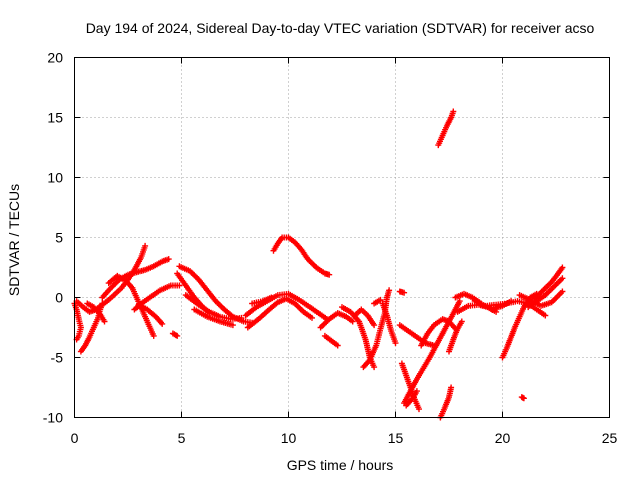 This screenshot has height=480, width=640. What do you see at coordinates (53, 418) in the screenshot?
I see `y-tick-label: -10` at bounding box center [53, 418].